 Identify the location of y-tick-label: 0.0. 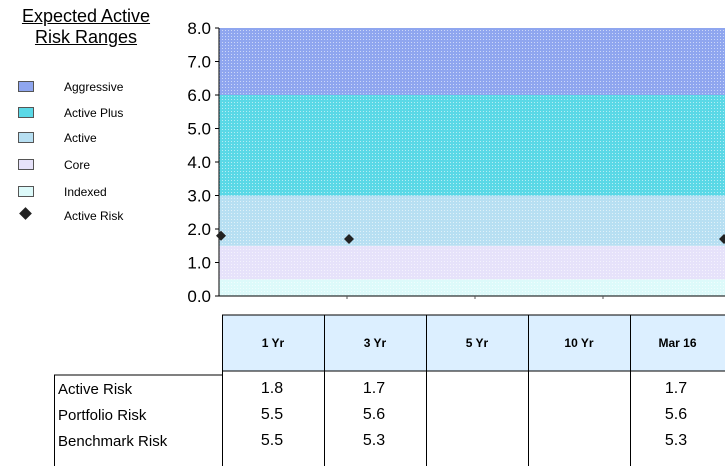
(199, 296).